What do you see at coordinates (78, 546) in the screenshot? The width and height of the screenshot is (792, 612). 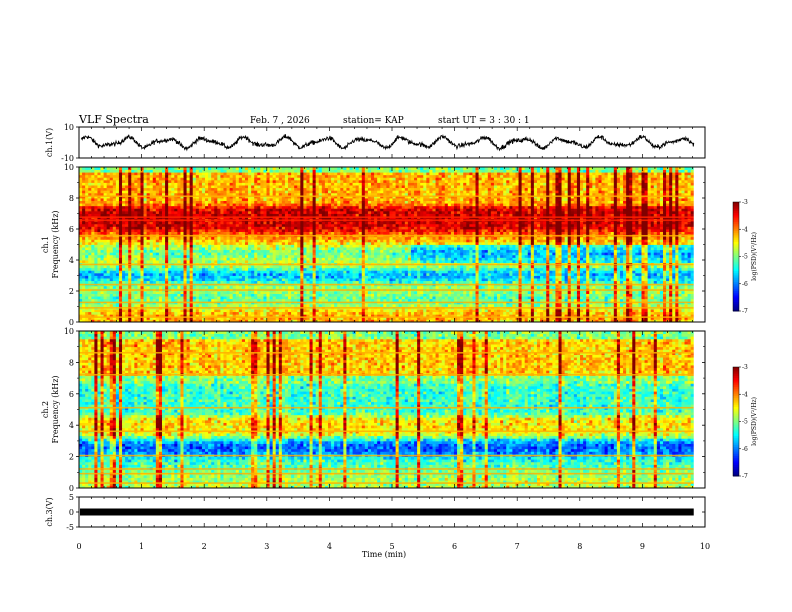 I see `x-tick-label: 0` at bounding box center [78, 546].